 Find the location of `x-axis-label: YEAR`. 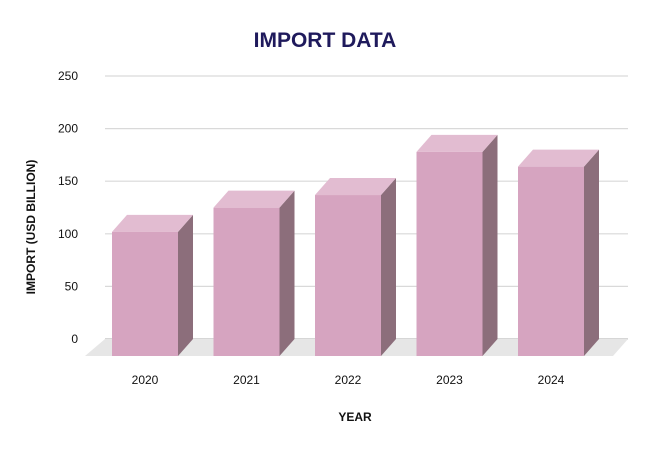

x-axis-label: YEAR is located at coordinates (355, 417).